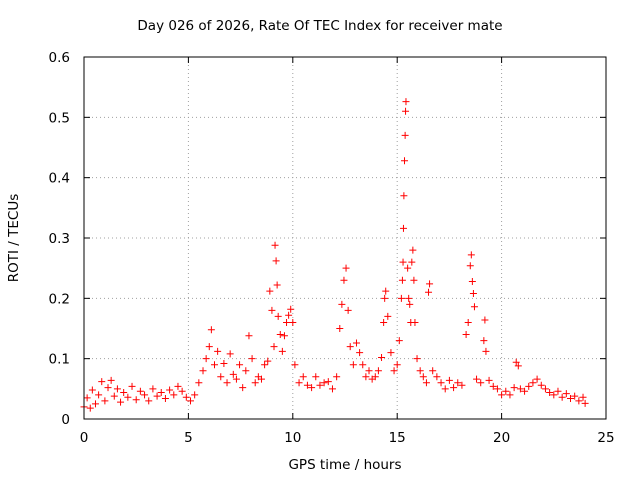 The height and width of the screenshot is (480, 640). I want to click on x-tick-label: 10, so click(292, 438).